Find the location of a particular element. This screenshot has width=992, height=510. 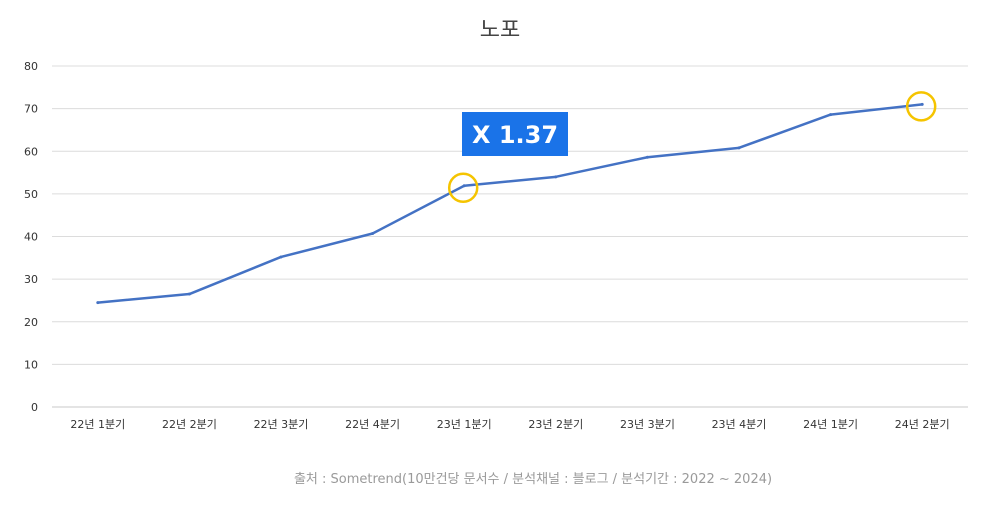

x-tick-label: 22년 4분기 is located at coordinates (372, 424).